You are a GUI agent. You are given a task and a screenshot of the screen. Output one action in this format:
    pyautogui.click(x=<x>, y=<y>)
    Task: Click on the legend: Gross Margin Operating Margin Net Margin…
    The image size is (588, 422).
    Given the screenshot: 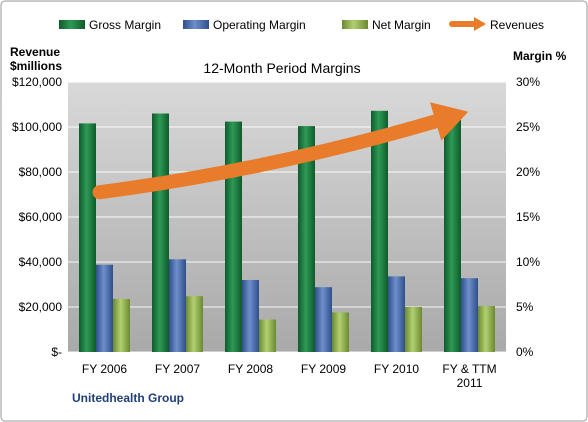 What is the action you would take?
    pyautogui.click(x=301, y=24)
    